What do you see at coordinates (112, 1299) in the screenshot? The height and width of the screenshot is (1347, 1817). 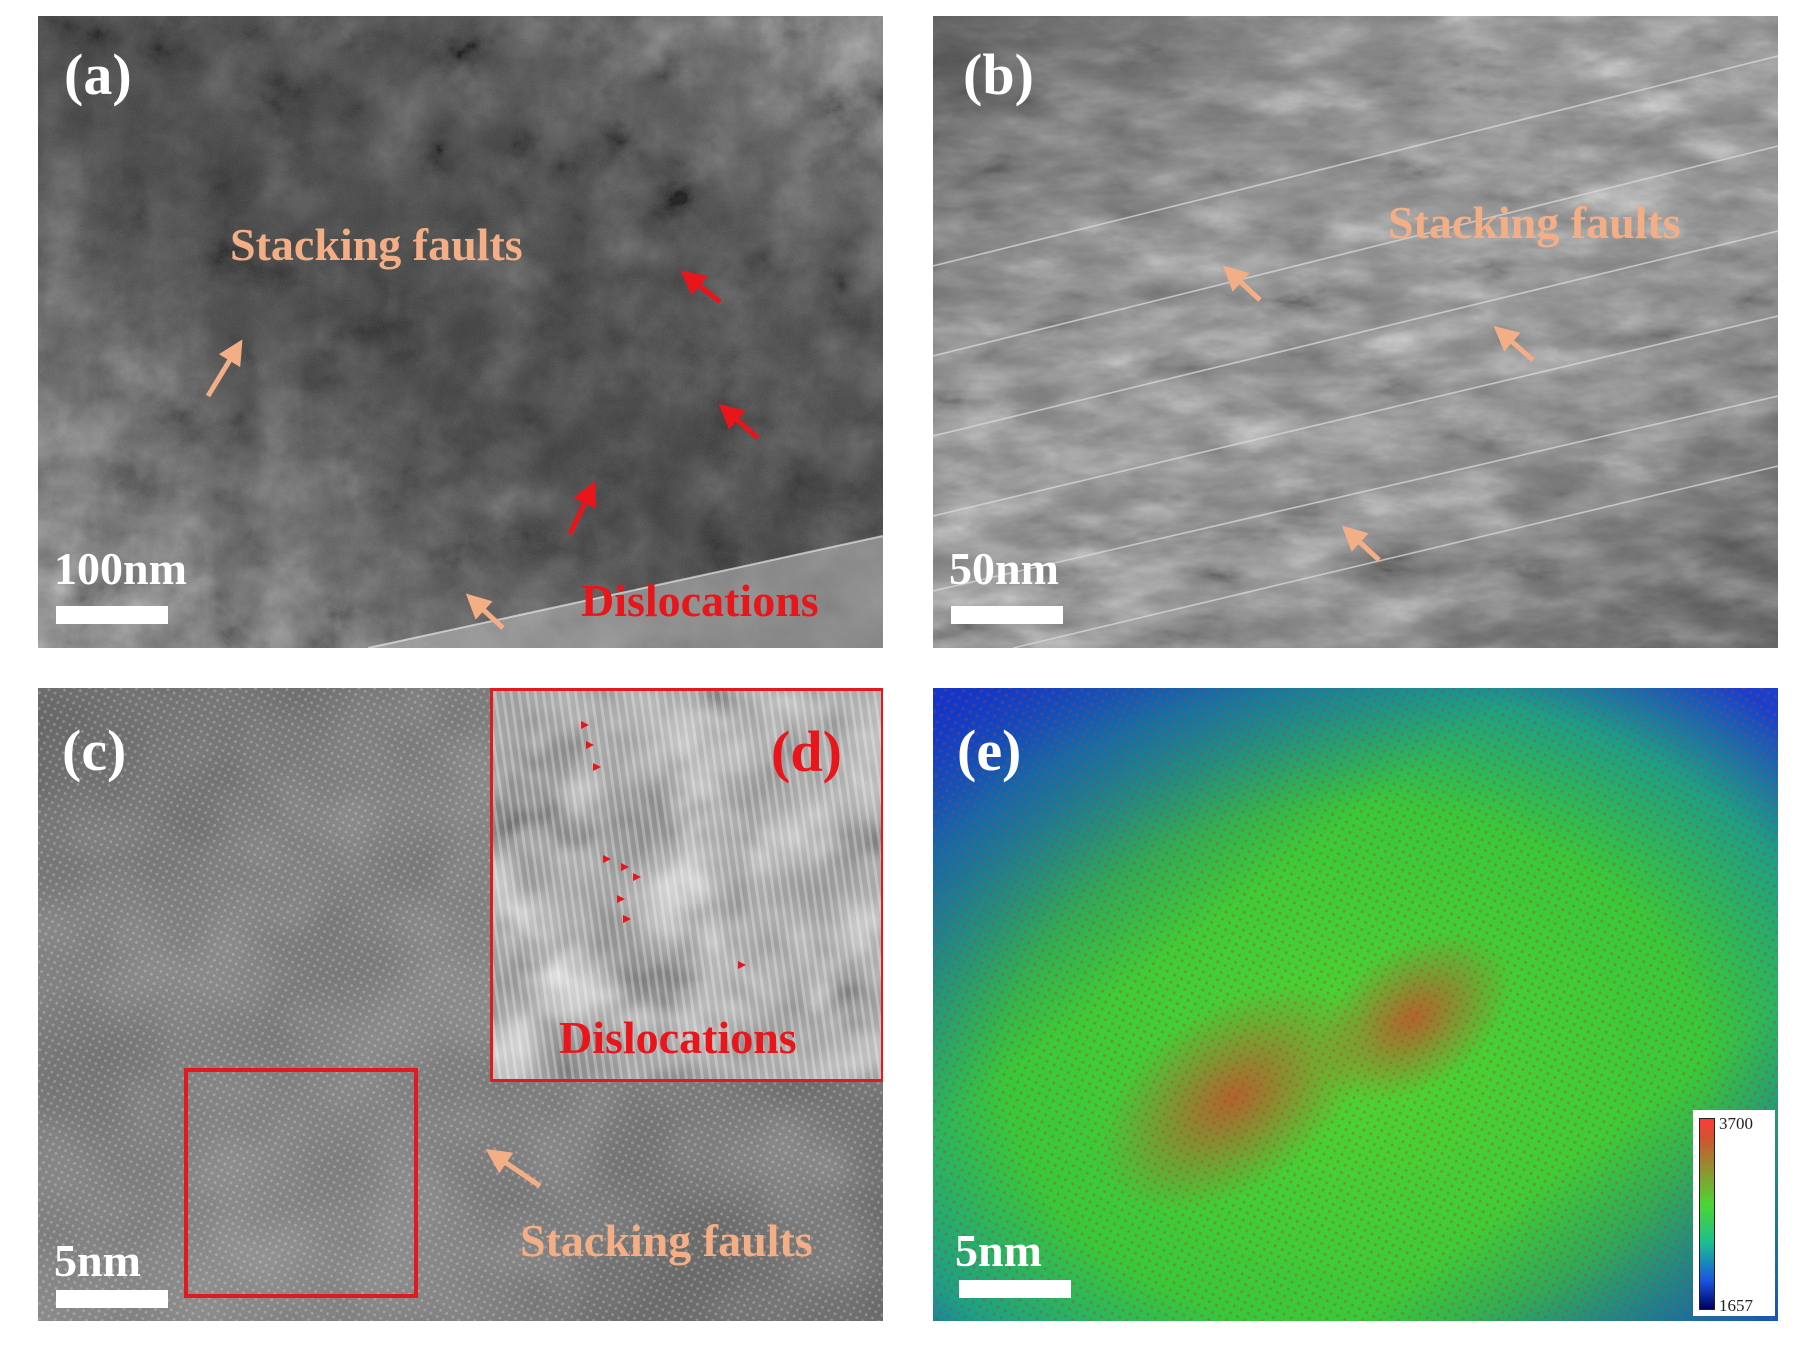 I see `panel-c-scale-bar` at bounding box center [112, 1299].